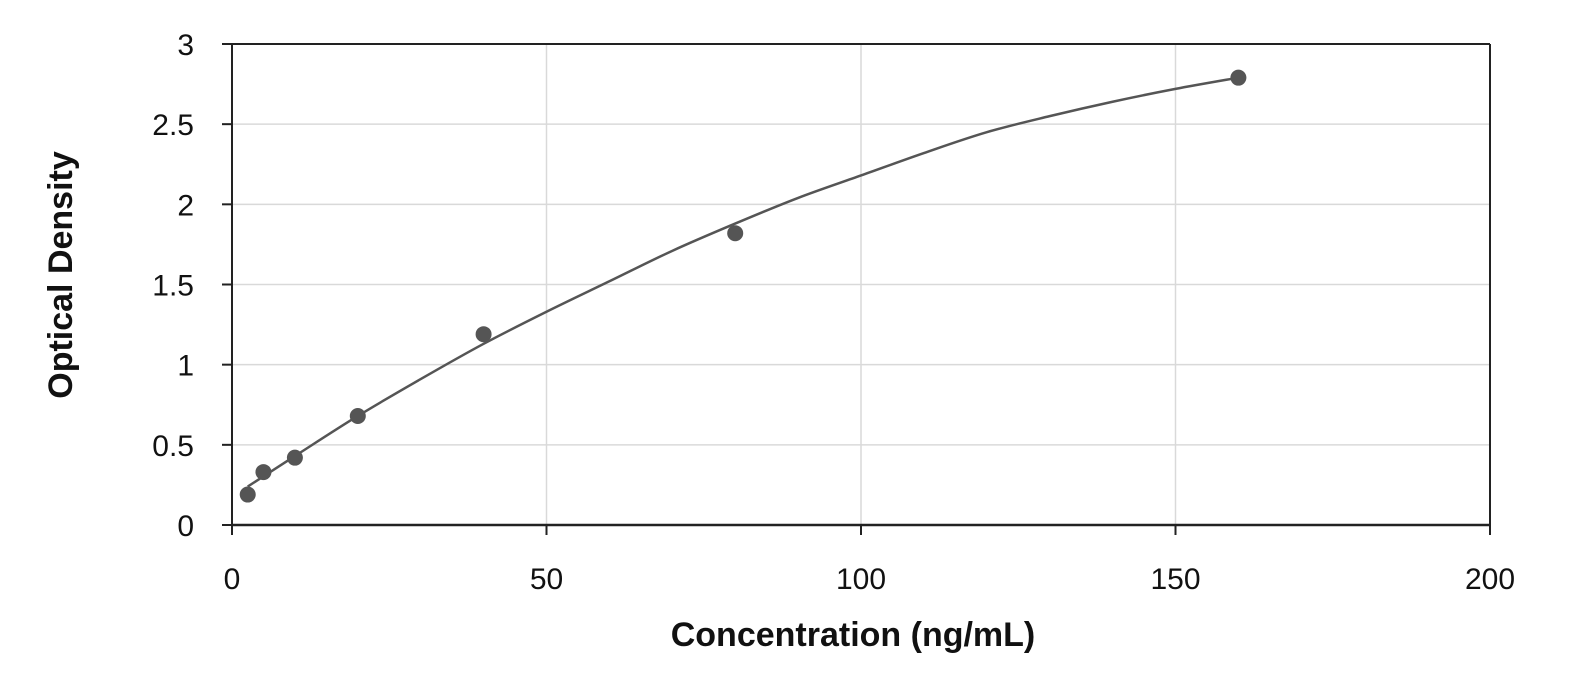 The image size is (1595, 692). What do you see at coordinates (185, 205) in the screenshot?
I see `y-tick-label: 2` at bounding box center [185, 205].